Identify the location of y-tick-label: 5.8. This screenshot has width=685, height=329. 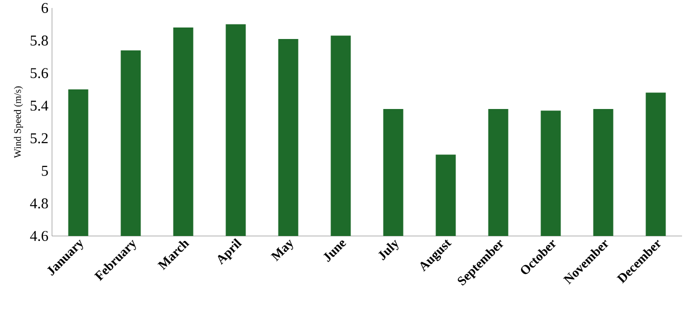
(39, 40).